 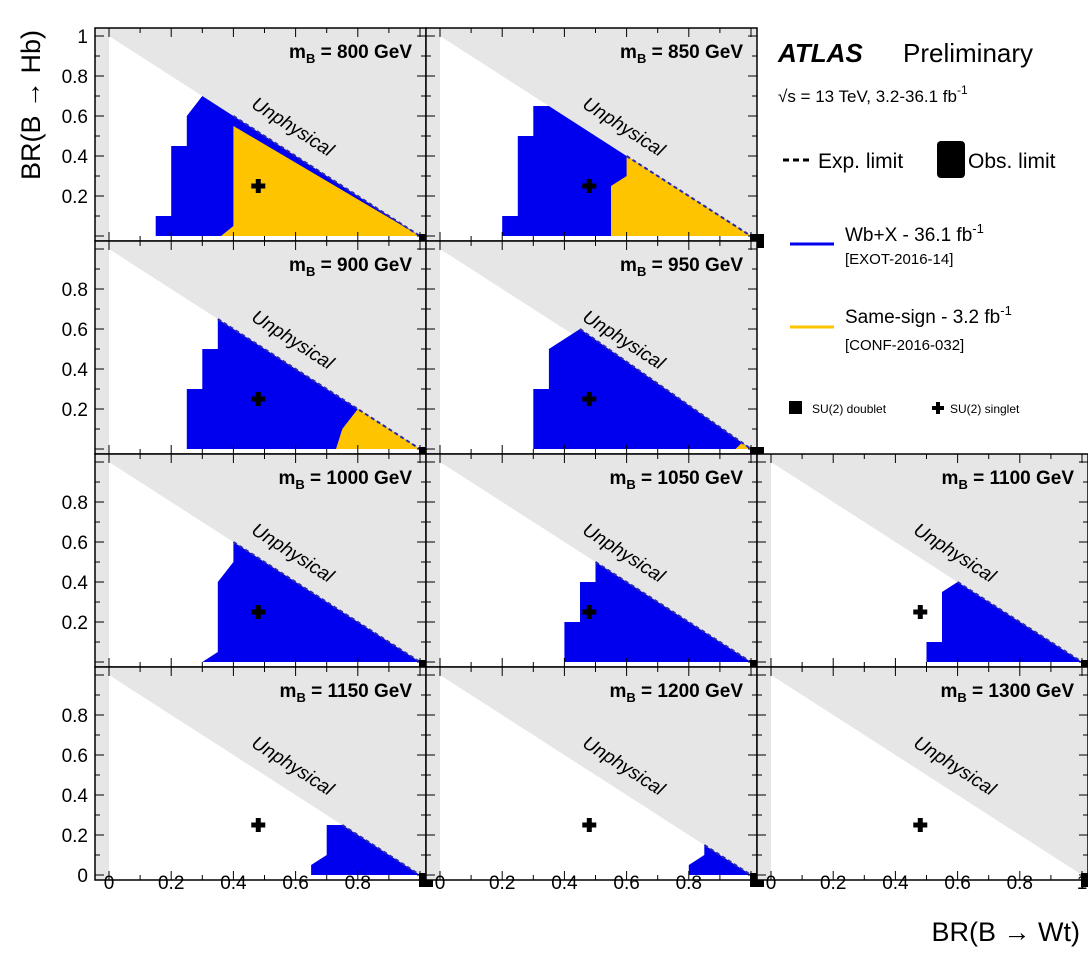 I want to click on x-tick-label: 1, so click(x=1082, y=883).